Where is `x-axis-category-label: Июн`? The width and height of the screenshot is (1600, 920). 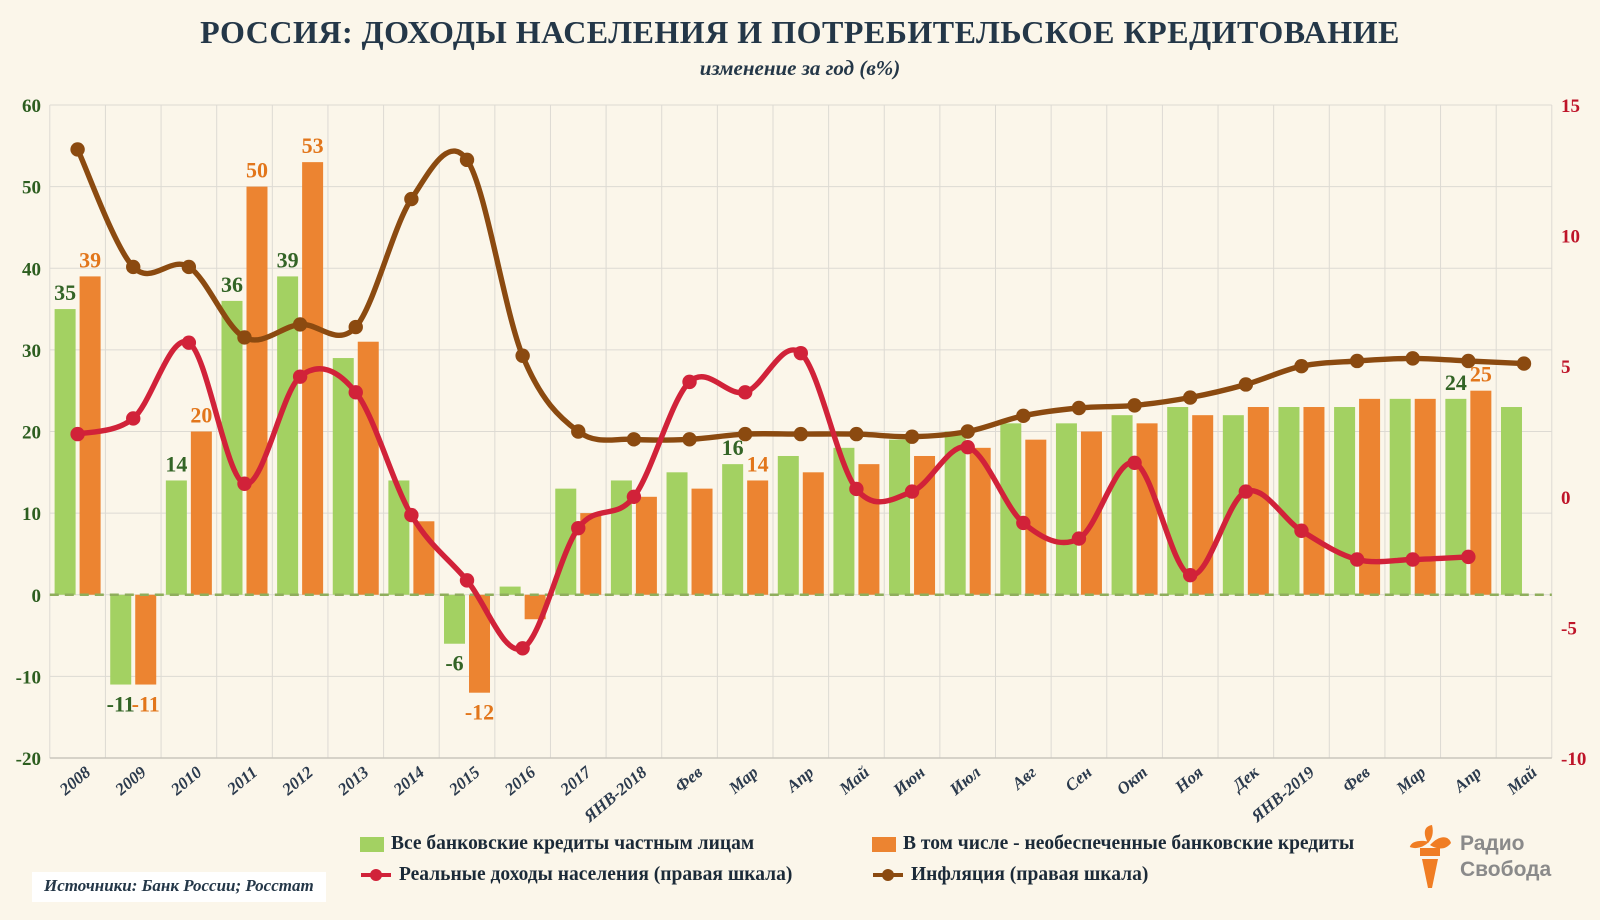
x-axis-category-label: Июн is located at coordinates (909, 782).